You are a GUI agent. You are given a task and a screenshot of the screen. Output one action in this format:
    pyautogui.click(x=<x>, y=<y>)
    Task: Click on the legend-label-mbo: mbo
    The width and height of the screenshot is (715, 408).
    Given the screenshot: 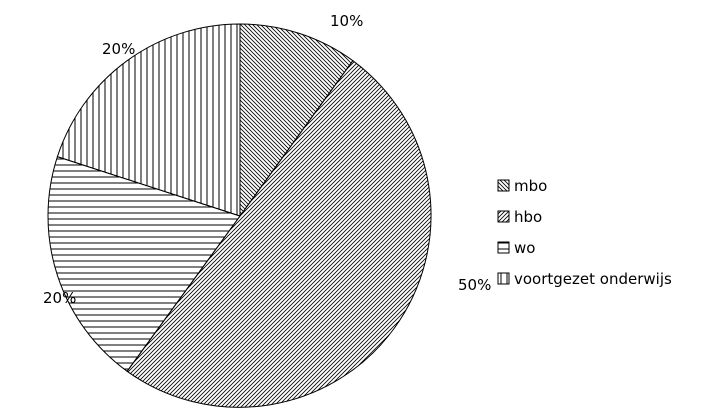 What is the action you would take?
    pyautogui.click(x=530, y=186)
    